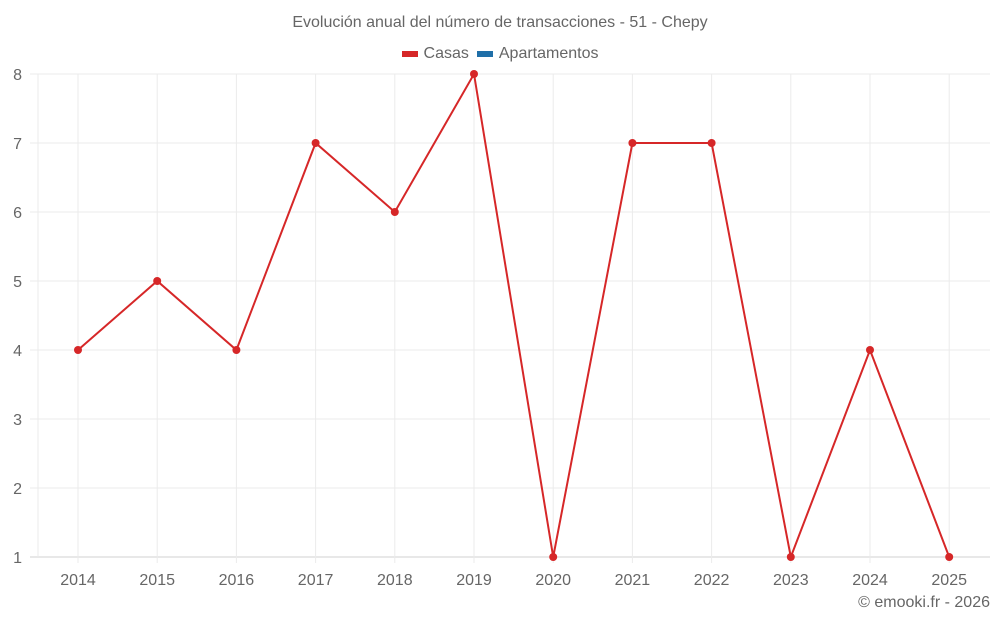  What do you see at coordinates (17, 144) in the screenshot?
I see `y-tick-label: 7` at bounding box center [17, 144].